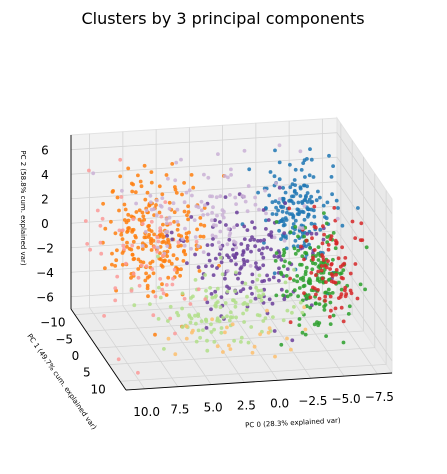  Describe the element at coordinates (349, 246) in the screenshot. I see `x-grid-line` at that location.